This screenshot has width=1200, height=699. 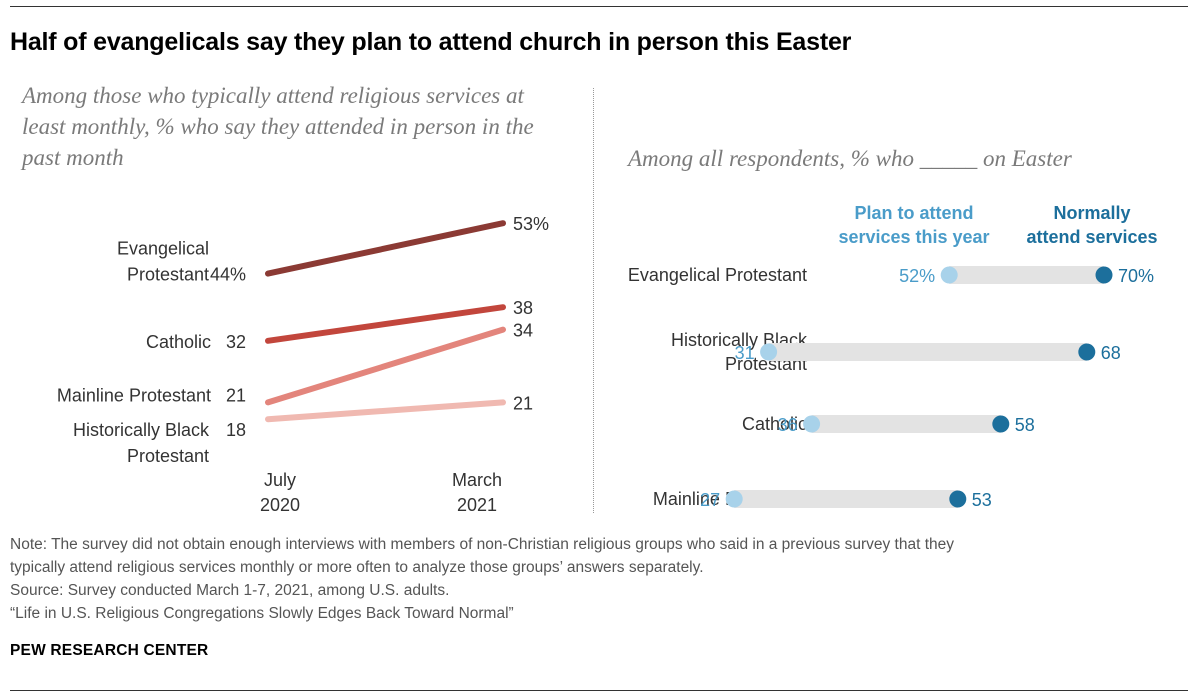 What do you see at coordinates (477, 480) in the screenshot?
I see `x-axis-tick-label: March` at bounding box center [477, 480].